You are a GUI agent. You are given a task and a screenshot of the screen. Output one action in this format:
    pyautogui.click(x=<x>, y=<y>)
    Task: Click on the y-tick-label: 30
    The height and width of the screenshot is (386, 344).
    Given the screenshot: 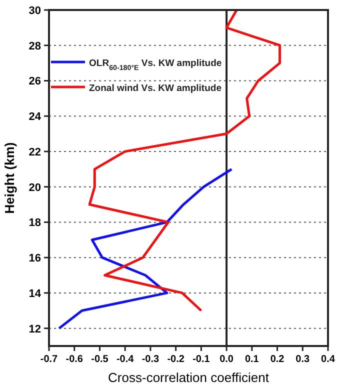 What is the action you would take?
    pyautogui.click(x=34, y=11)
    